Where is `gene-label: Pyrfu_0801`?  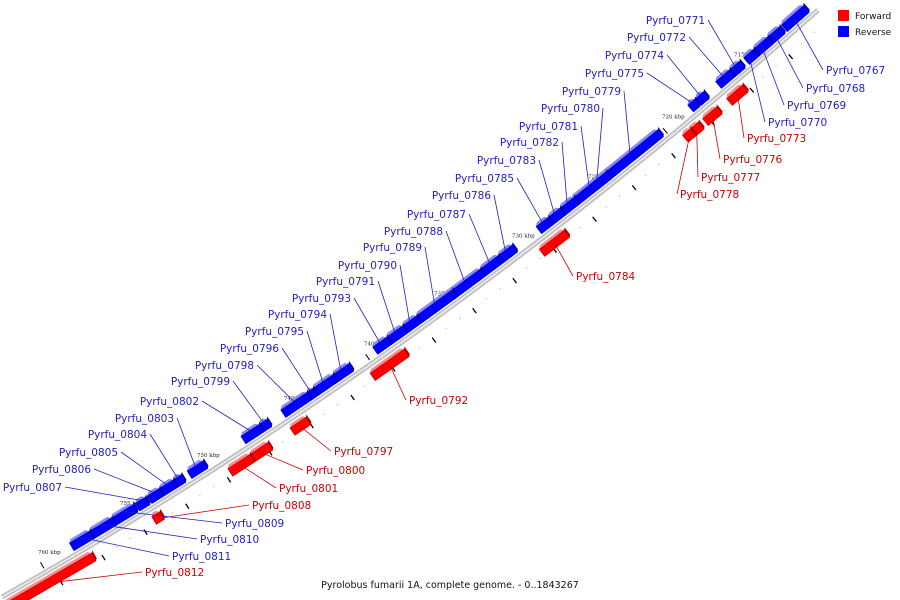
gene-label: Pyrfu_0801 is located at coordinates (308, 489).